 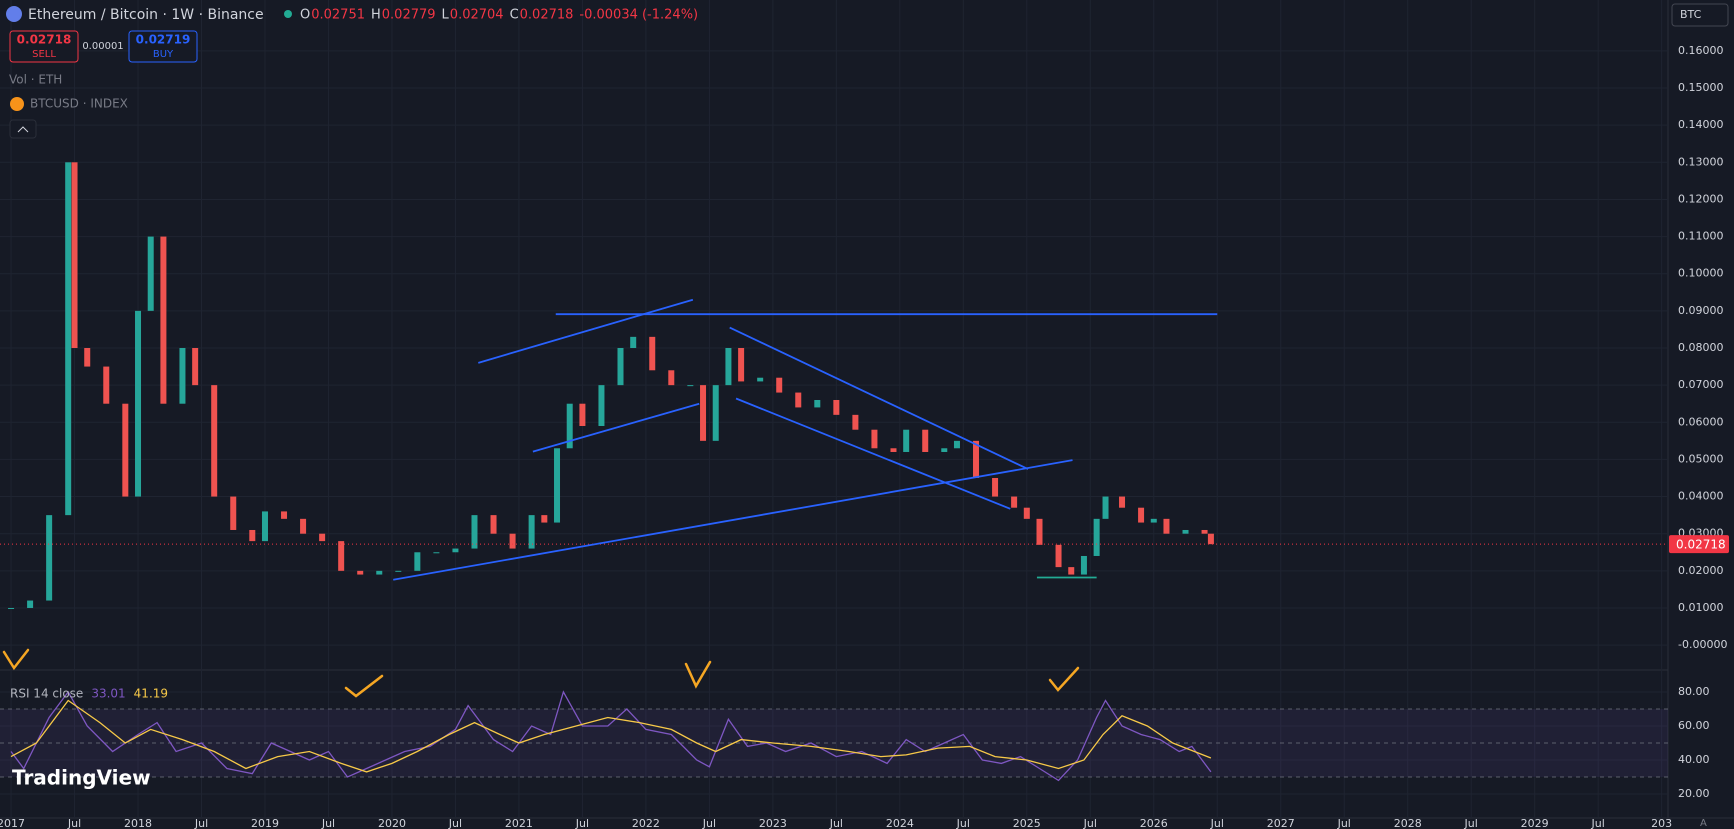 I want to click on ohlc: O 0.02751 H 0.02779 L 0.02704 C 0.02718, so click(x=436, y=15).